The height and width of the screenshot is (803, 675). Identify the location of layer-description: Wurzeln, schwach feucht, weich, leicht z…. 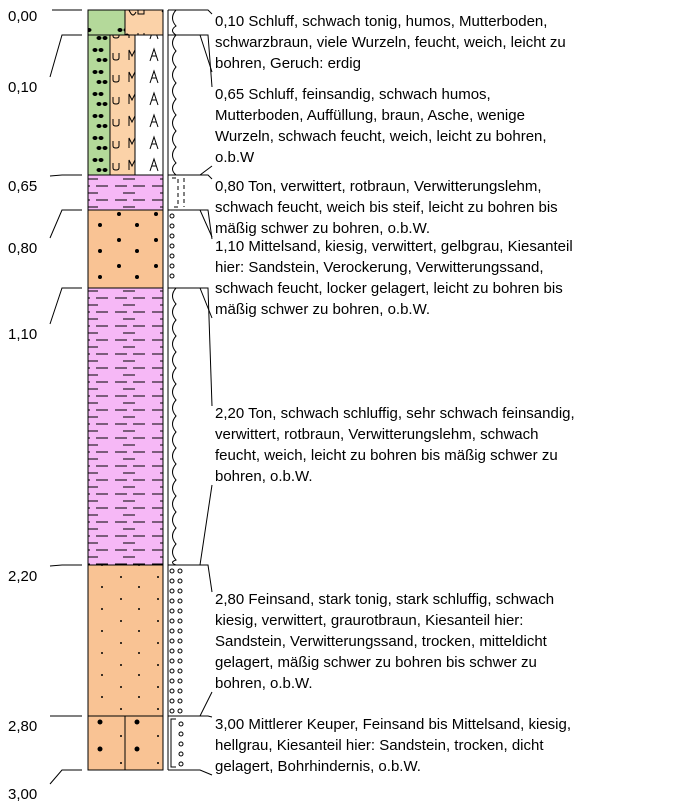
(381, 136).